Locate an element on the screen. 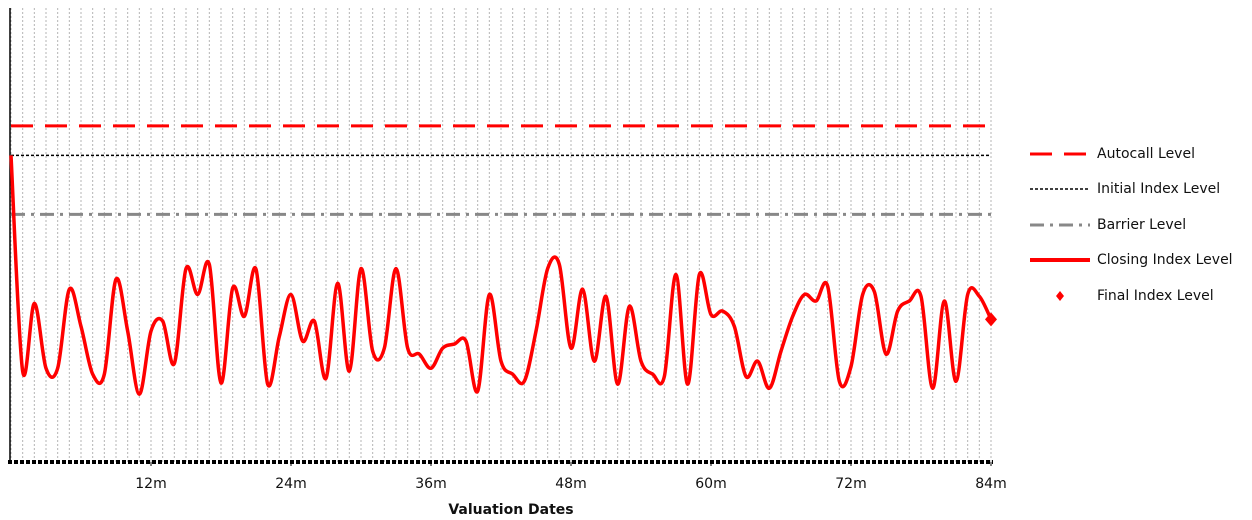  legend-label: Final Index Level is located at coordinates (1155, 296).